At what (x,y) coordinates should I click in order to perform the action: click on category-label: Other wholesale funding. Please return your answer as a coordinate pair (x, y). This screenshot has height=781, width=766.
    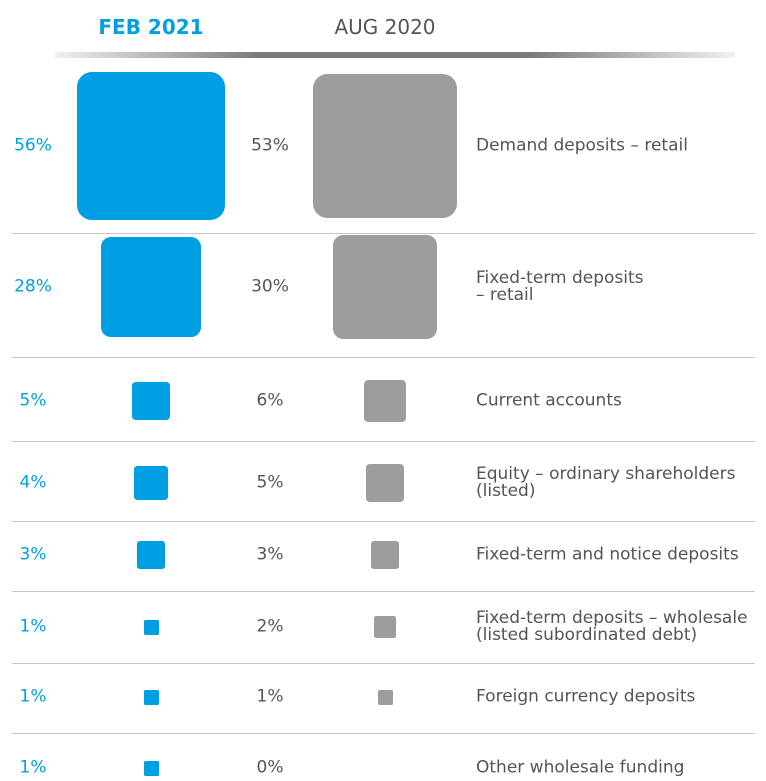
    Looking at the image, I should click on (580, 767).